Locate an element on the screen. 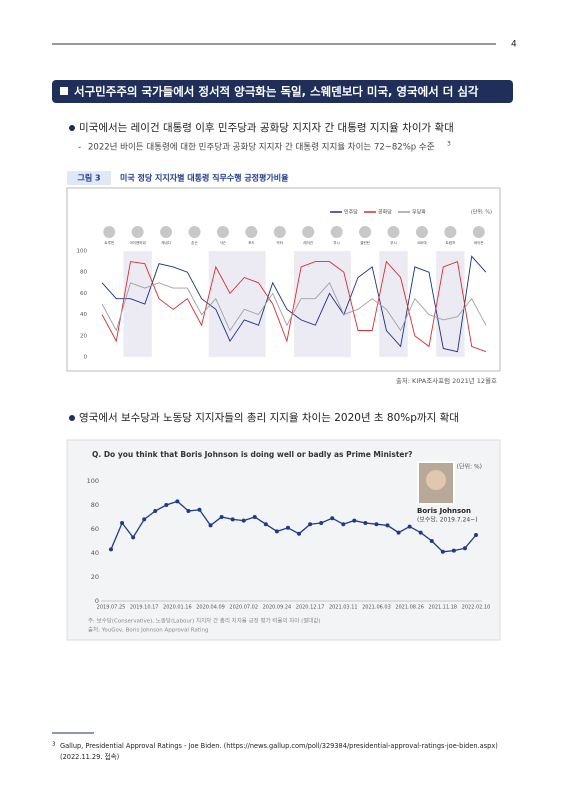 This screenshot has width=566, height=800. x-tick-label: 2021.08.26 is located at coordinates (409, 608).